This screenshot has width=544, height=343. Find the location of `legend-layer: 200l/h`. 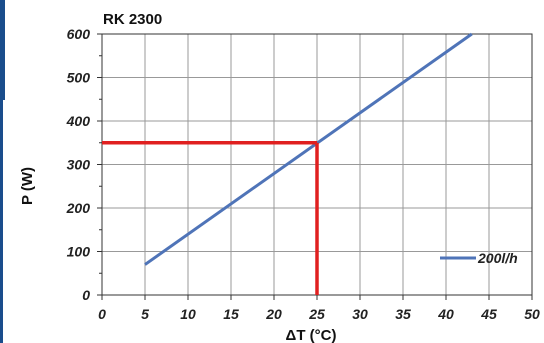

legend-layer: 200l/h is located at coordinates (479, 258).